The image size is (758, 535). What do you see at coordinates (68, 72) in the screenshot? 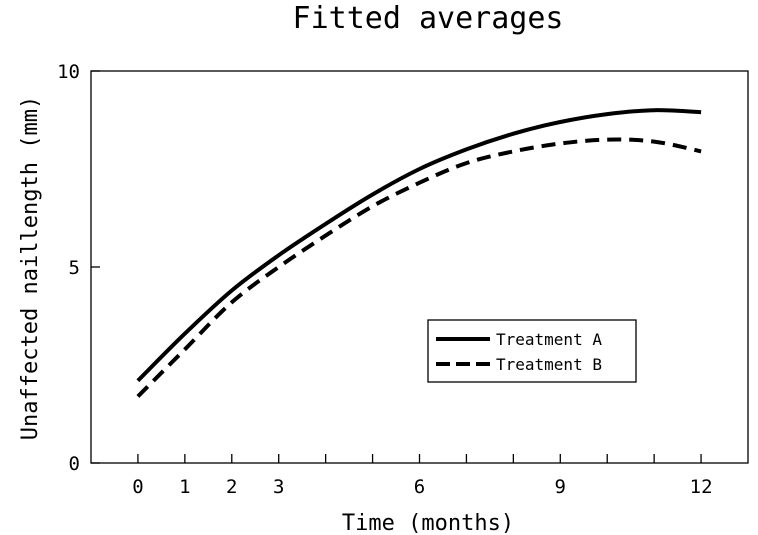
I see `y-tick-label: 10` at bounding box center [68, 72].